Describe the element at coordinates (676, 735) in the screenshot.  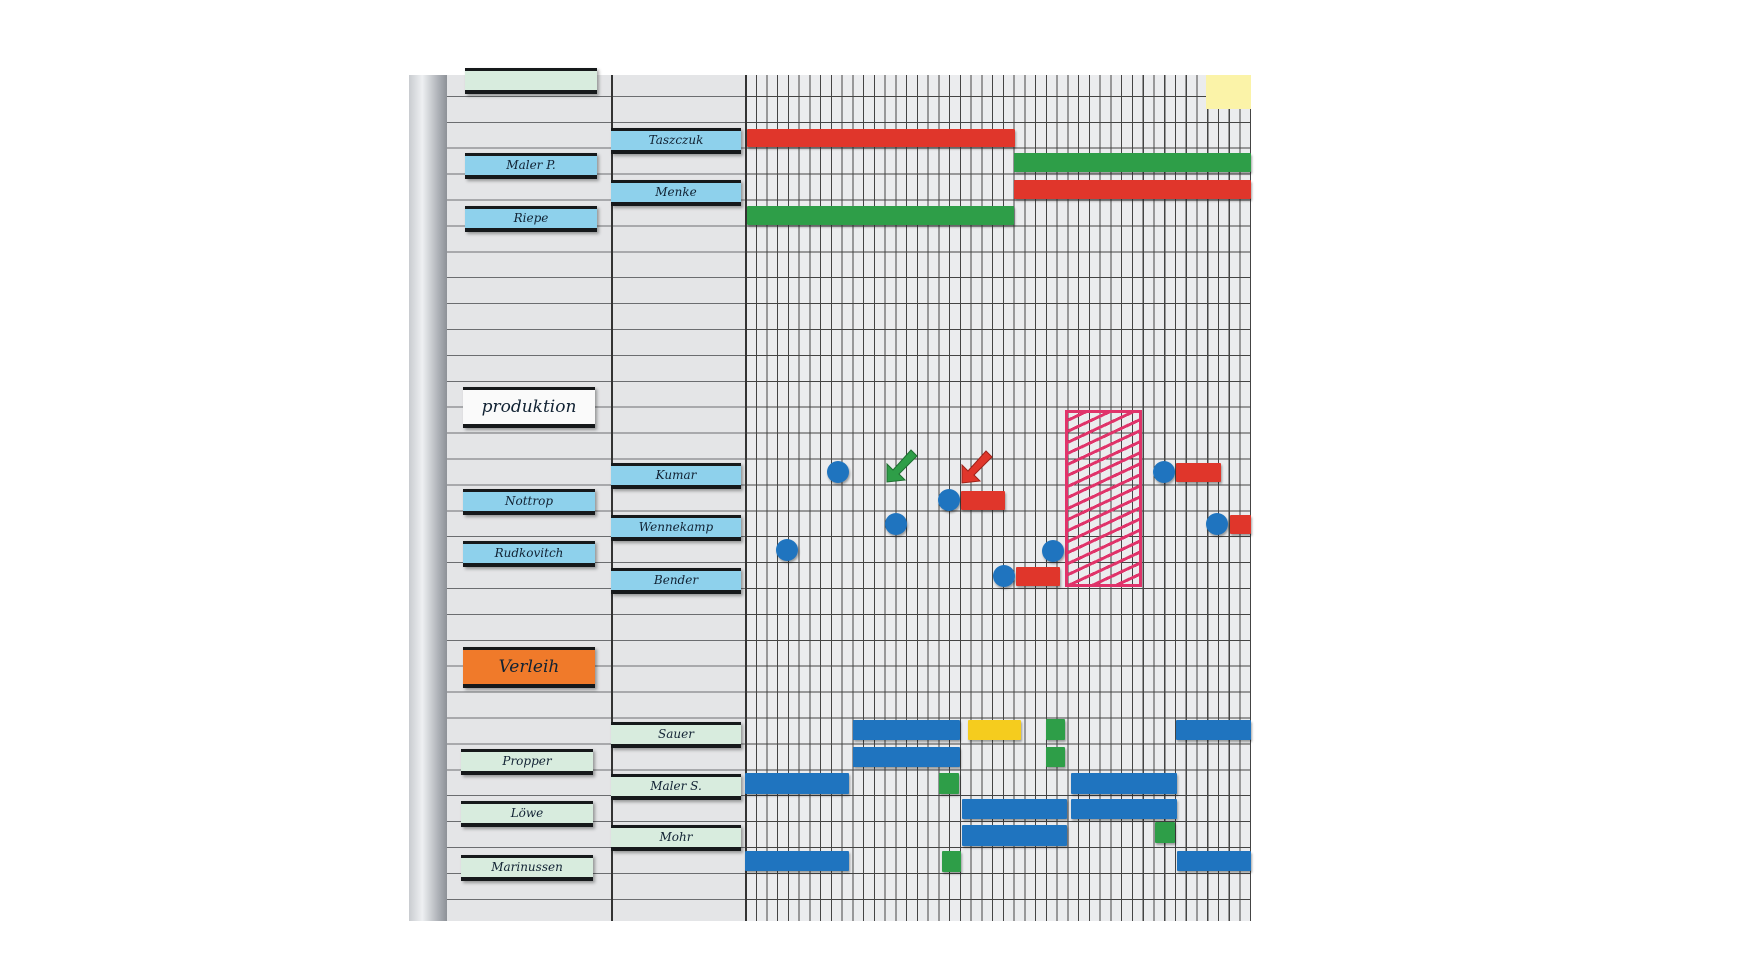
I see `name-label: Sauer` at that location.